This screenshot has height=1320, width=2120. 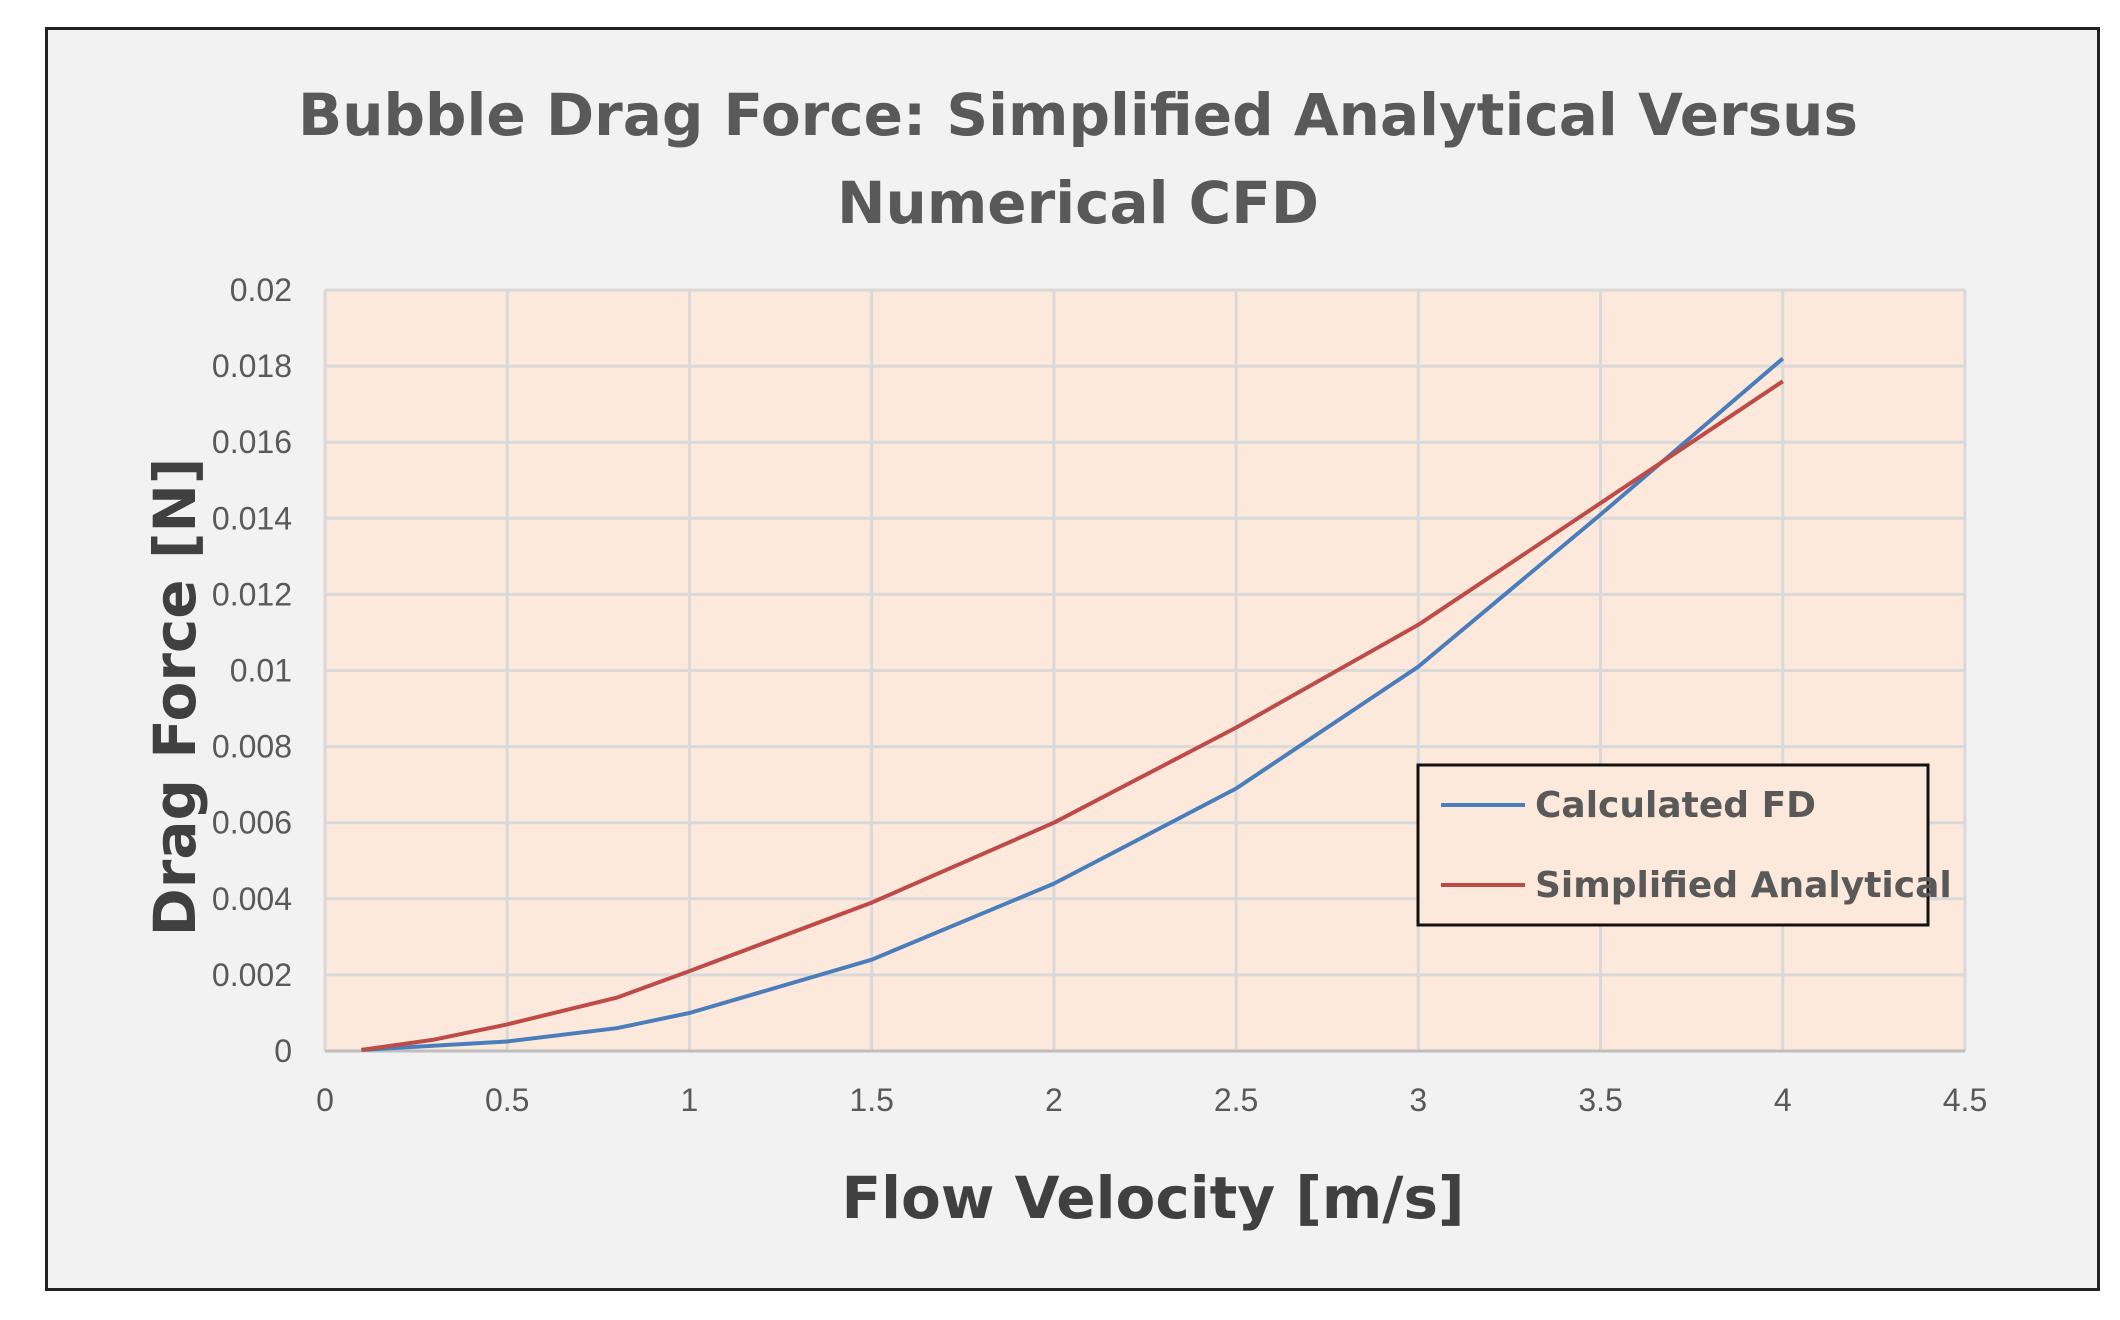 What do you see at coordinates (252, 366) in the screenshot?
I see `y-tick-label: 0.018` at bounding box center [252, 366].